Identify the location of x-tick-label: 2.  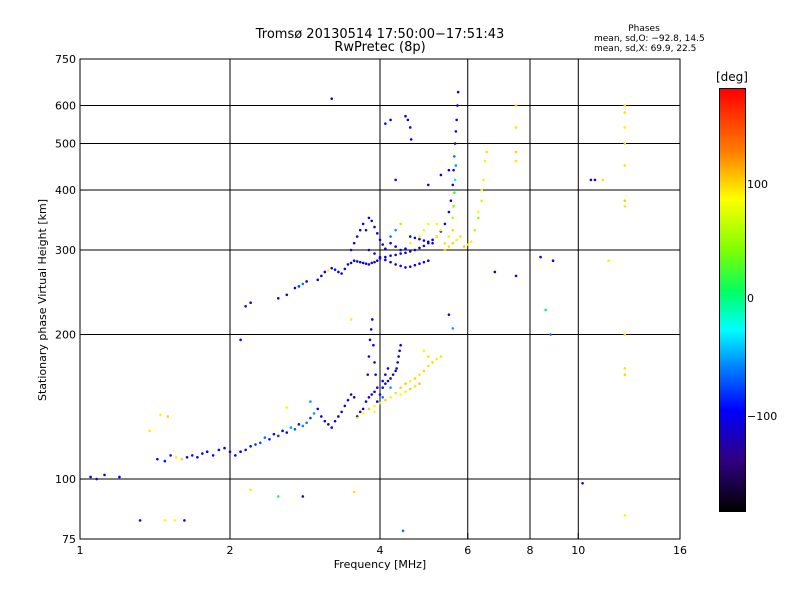
(230, 550).